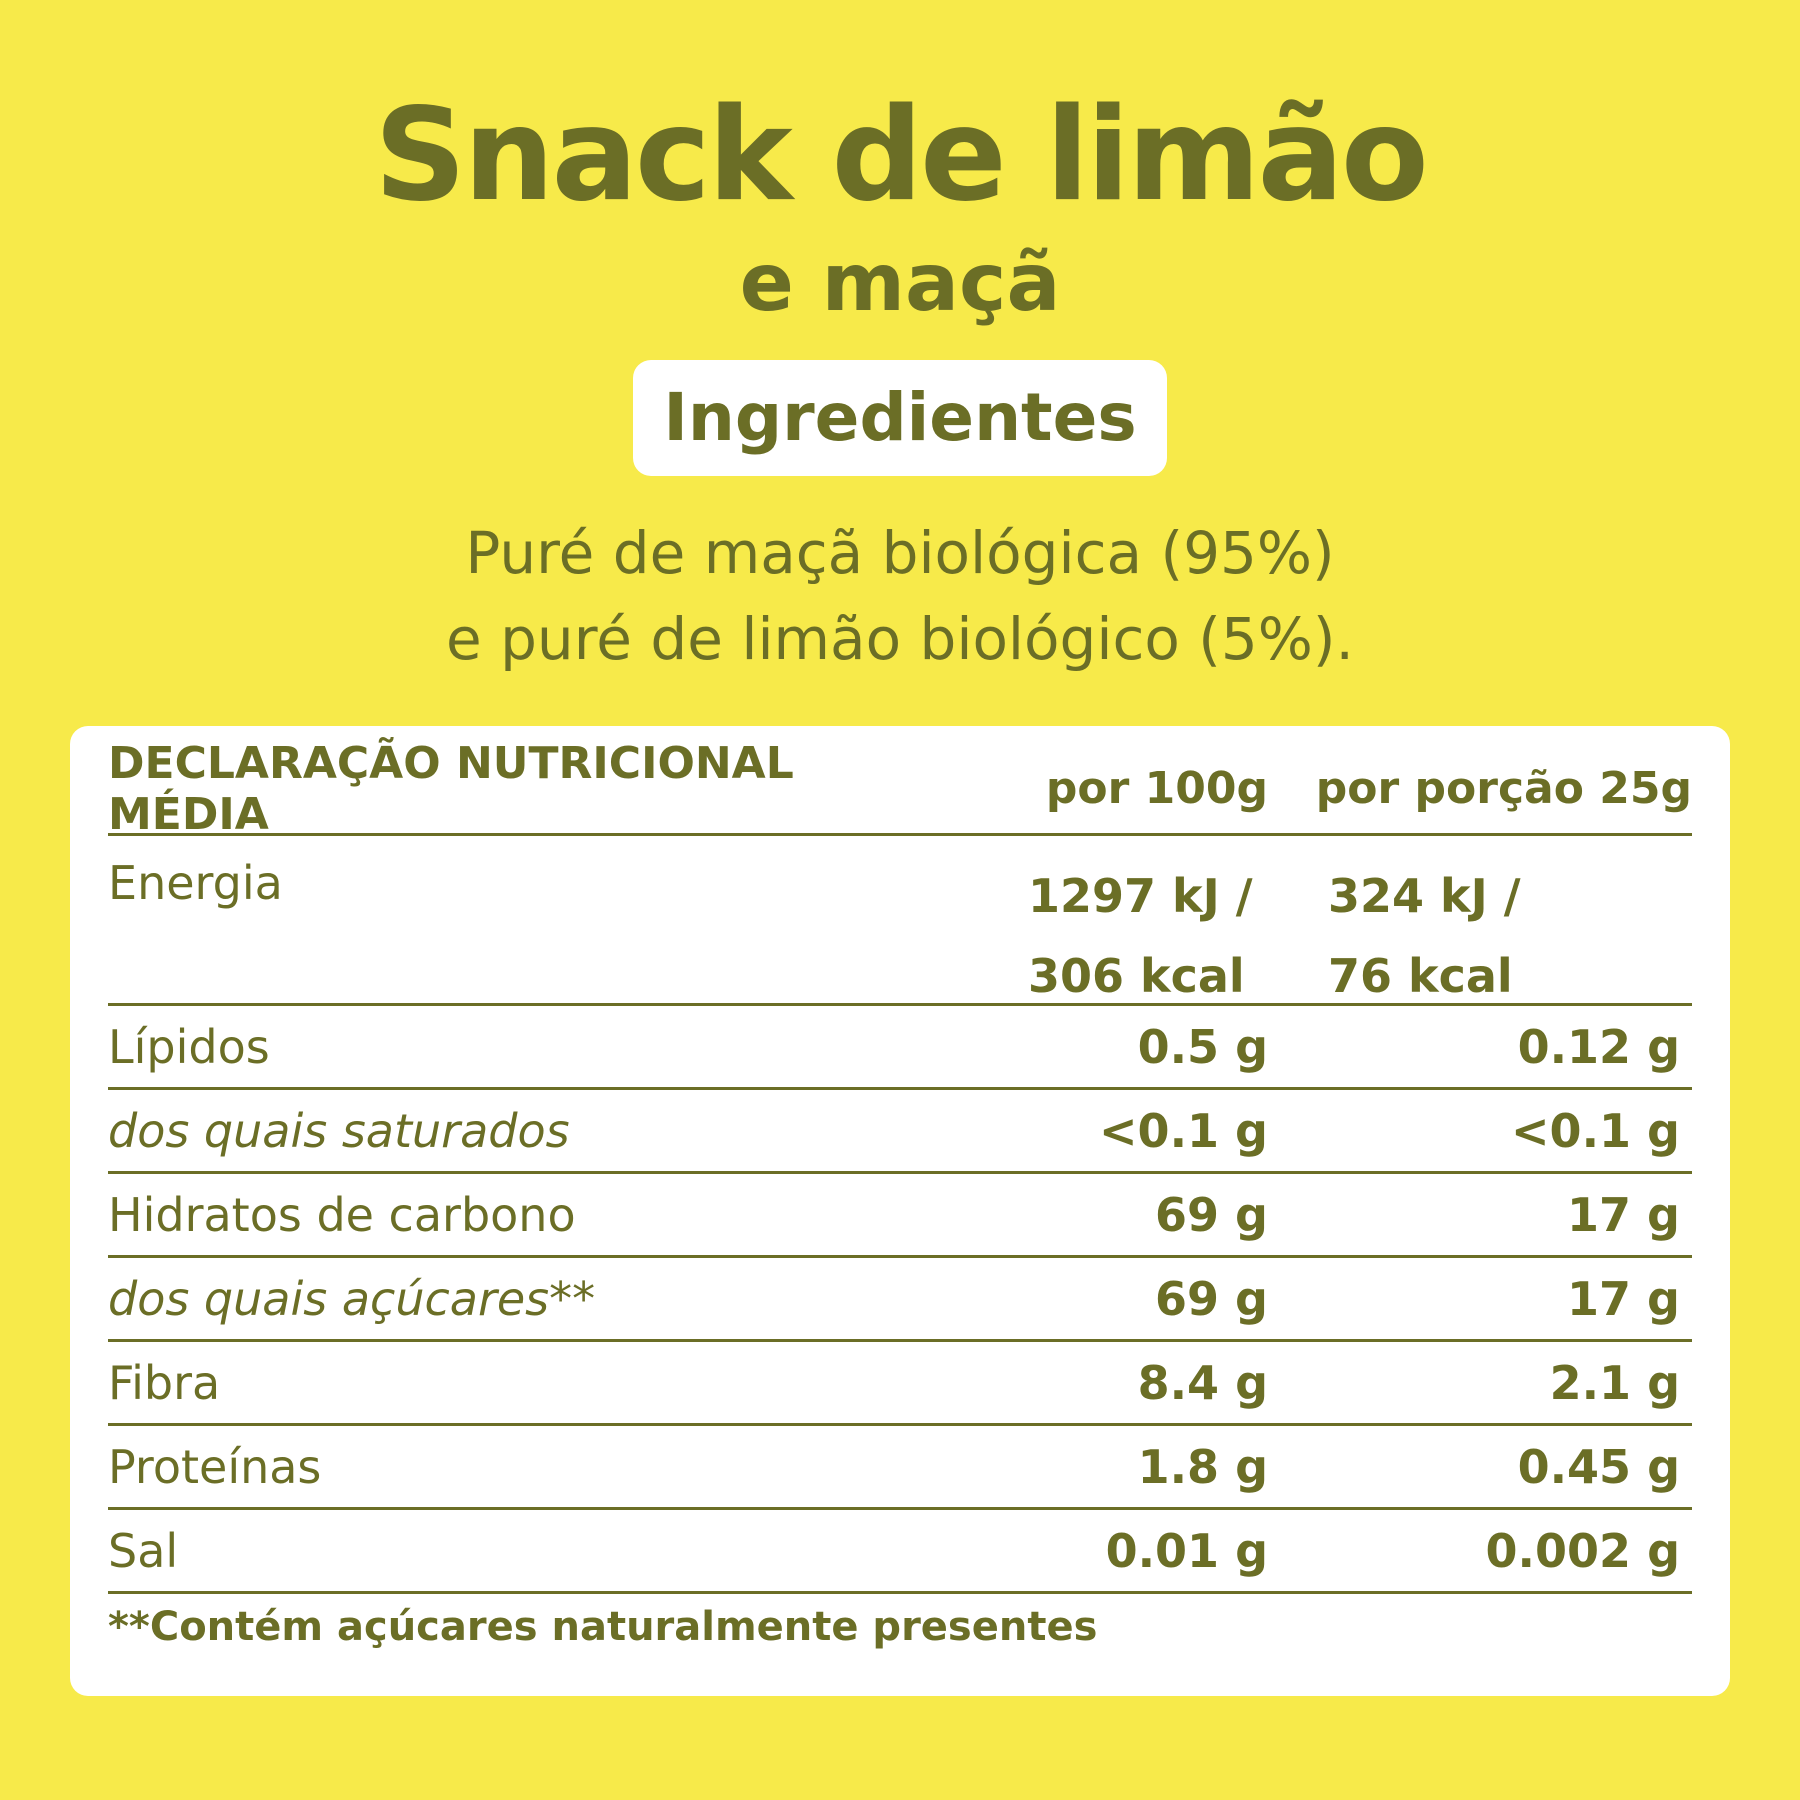 The height and width of the screenshot is (1800, 1800). I want to click on energy-portion-kcal: 76 kcal, so click(1420, 976).